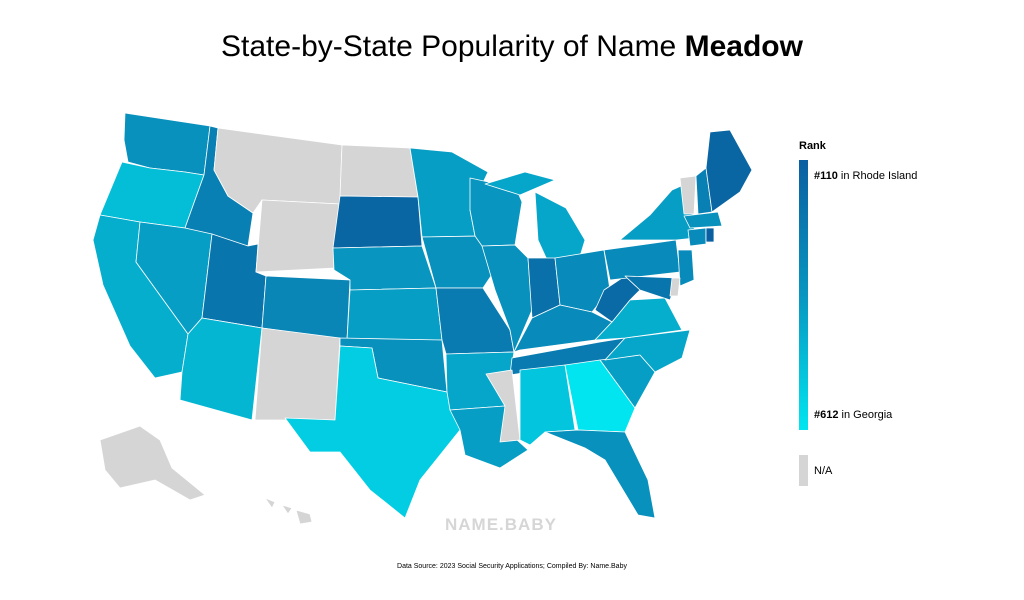  I want to click on state-ak, so click(152, 463).